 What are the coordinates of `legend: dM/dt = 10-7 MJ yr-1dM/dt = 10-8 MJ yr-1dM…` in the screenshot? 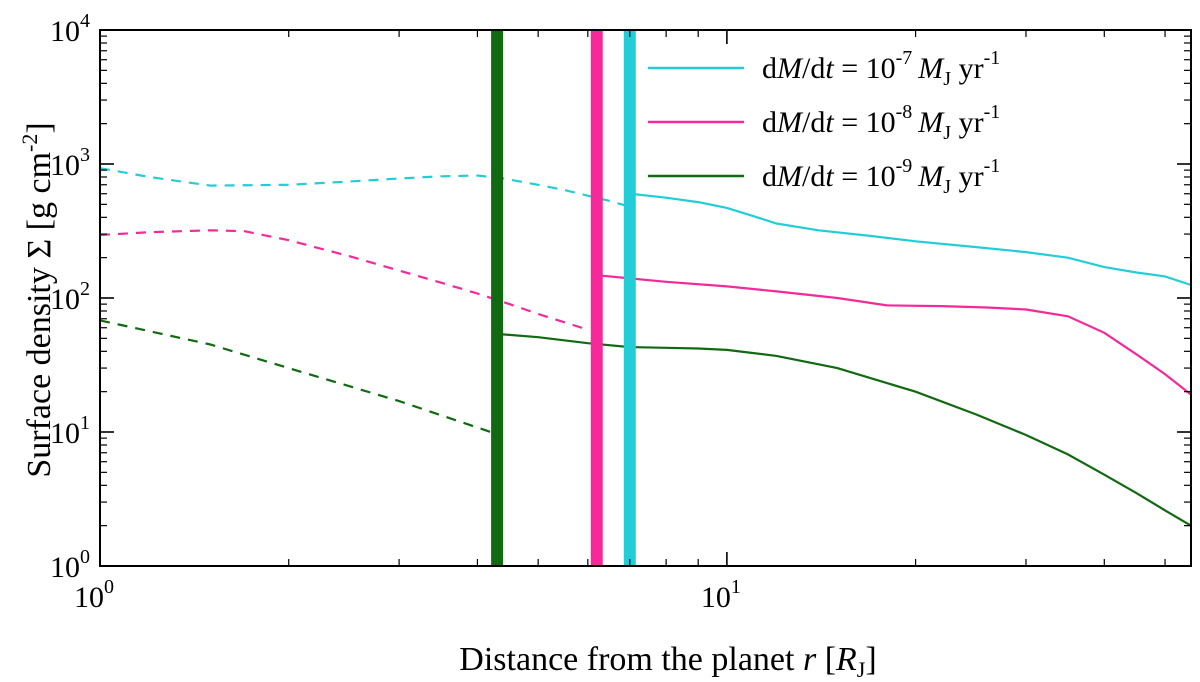 It's located at (824, 122).